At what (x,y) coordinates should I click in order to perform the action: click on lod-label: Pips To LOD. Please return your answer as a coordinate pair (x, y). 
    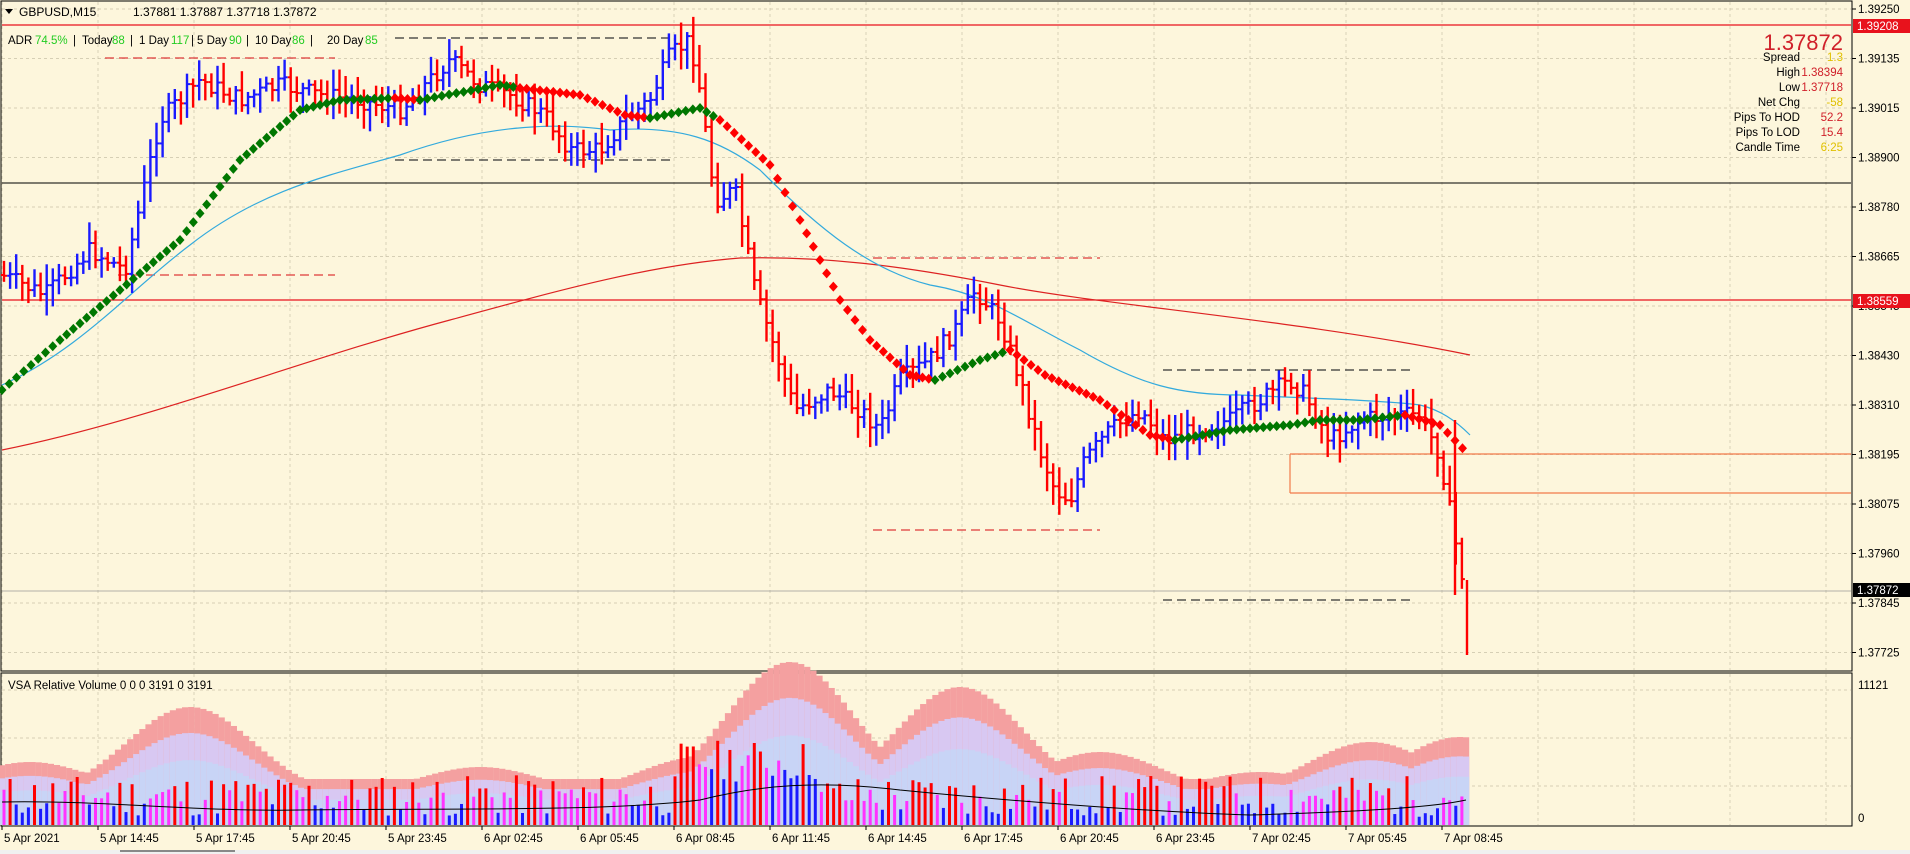
    Looking at the image, I should click on (1768, 133).